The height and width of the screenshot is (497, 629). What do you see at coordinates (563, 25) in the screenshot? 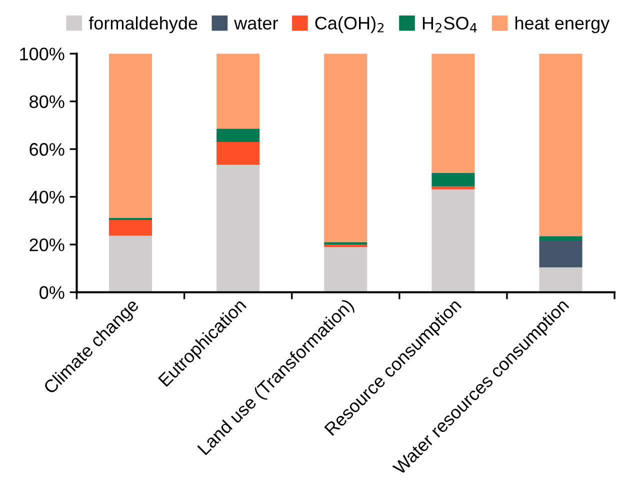
I see `legend-label: heat energy` at bounding box center [563, 25].